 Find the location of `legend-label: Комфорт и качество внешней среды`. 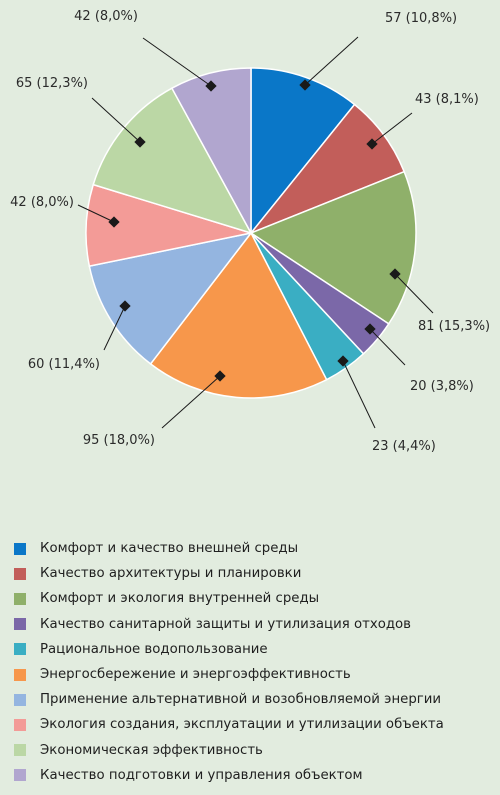

legend-label: Комфорт и качество внешней среды is located at coordinates (169, 549).